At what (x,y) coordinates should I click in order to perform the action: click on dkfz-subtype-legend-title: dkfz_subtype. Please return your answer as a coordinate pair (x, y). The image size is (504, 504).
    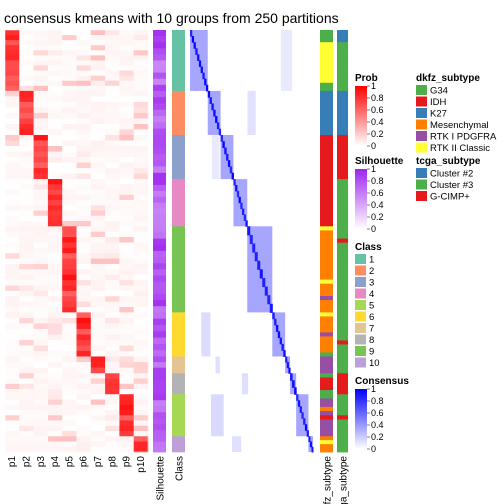
    Looking at the image, I should click on (448, 78).